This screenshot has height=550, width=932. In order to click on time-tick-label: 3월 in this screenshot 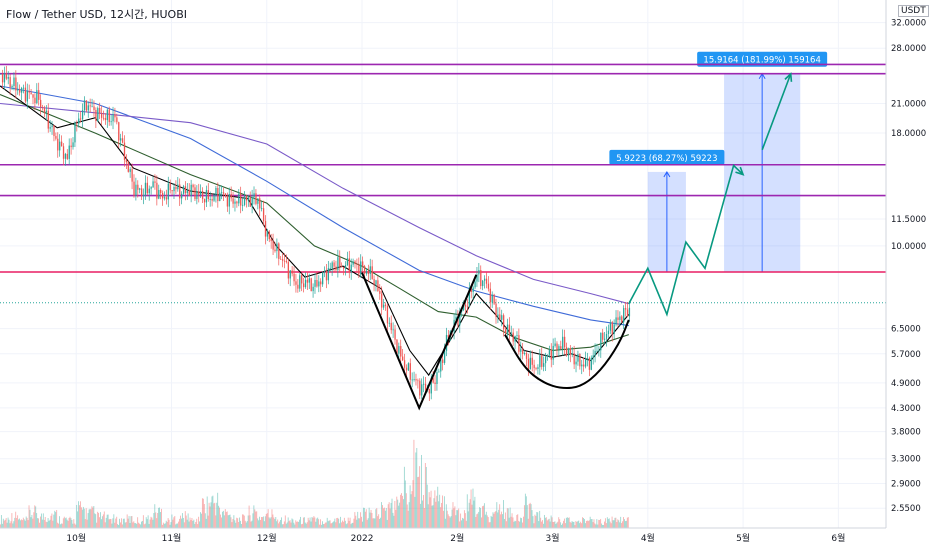, I will do `click(553, 538)`.